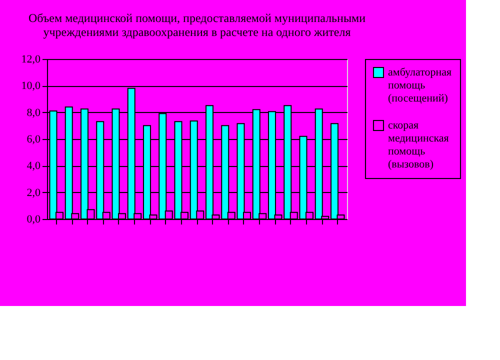  I want to click on y-tick-label: 2,0, so click(33, 192).